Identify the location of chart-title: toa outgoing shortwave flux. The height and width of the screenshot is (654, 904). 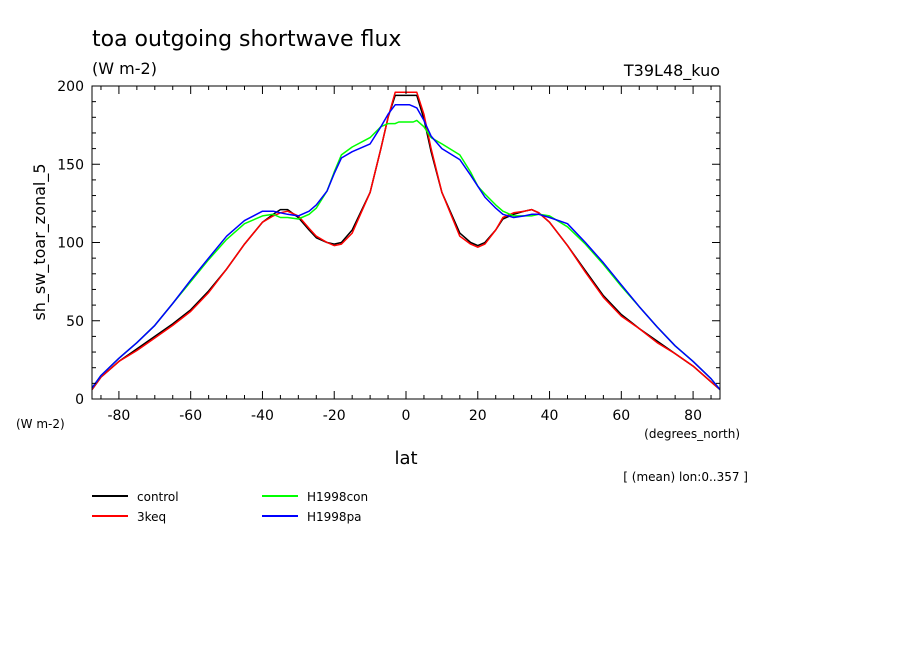
(246, 39).